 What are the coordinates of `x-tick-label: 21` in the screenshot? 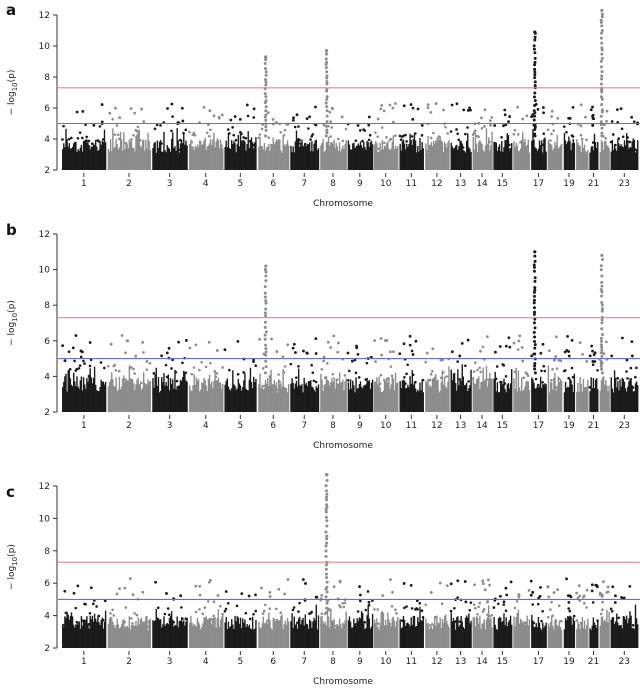 It's located at (593, 184).